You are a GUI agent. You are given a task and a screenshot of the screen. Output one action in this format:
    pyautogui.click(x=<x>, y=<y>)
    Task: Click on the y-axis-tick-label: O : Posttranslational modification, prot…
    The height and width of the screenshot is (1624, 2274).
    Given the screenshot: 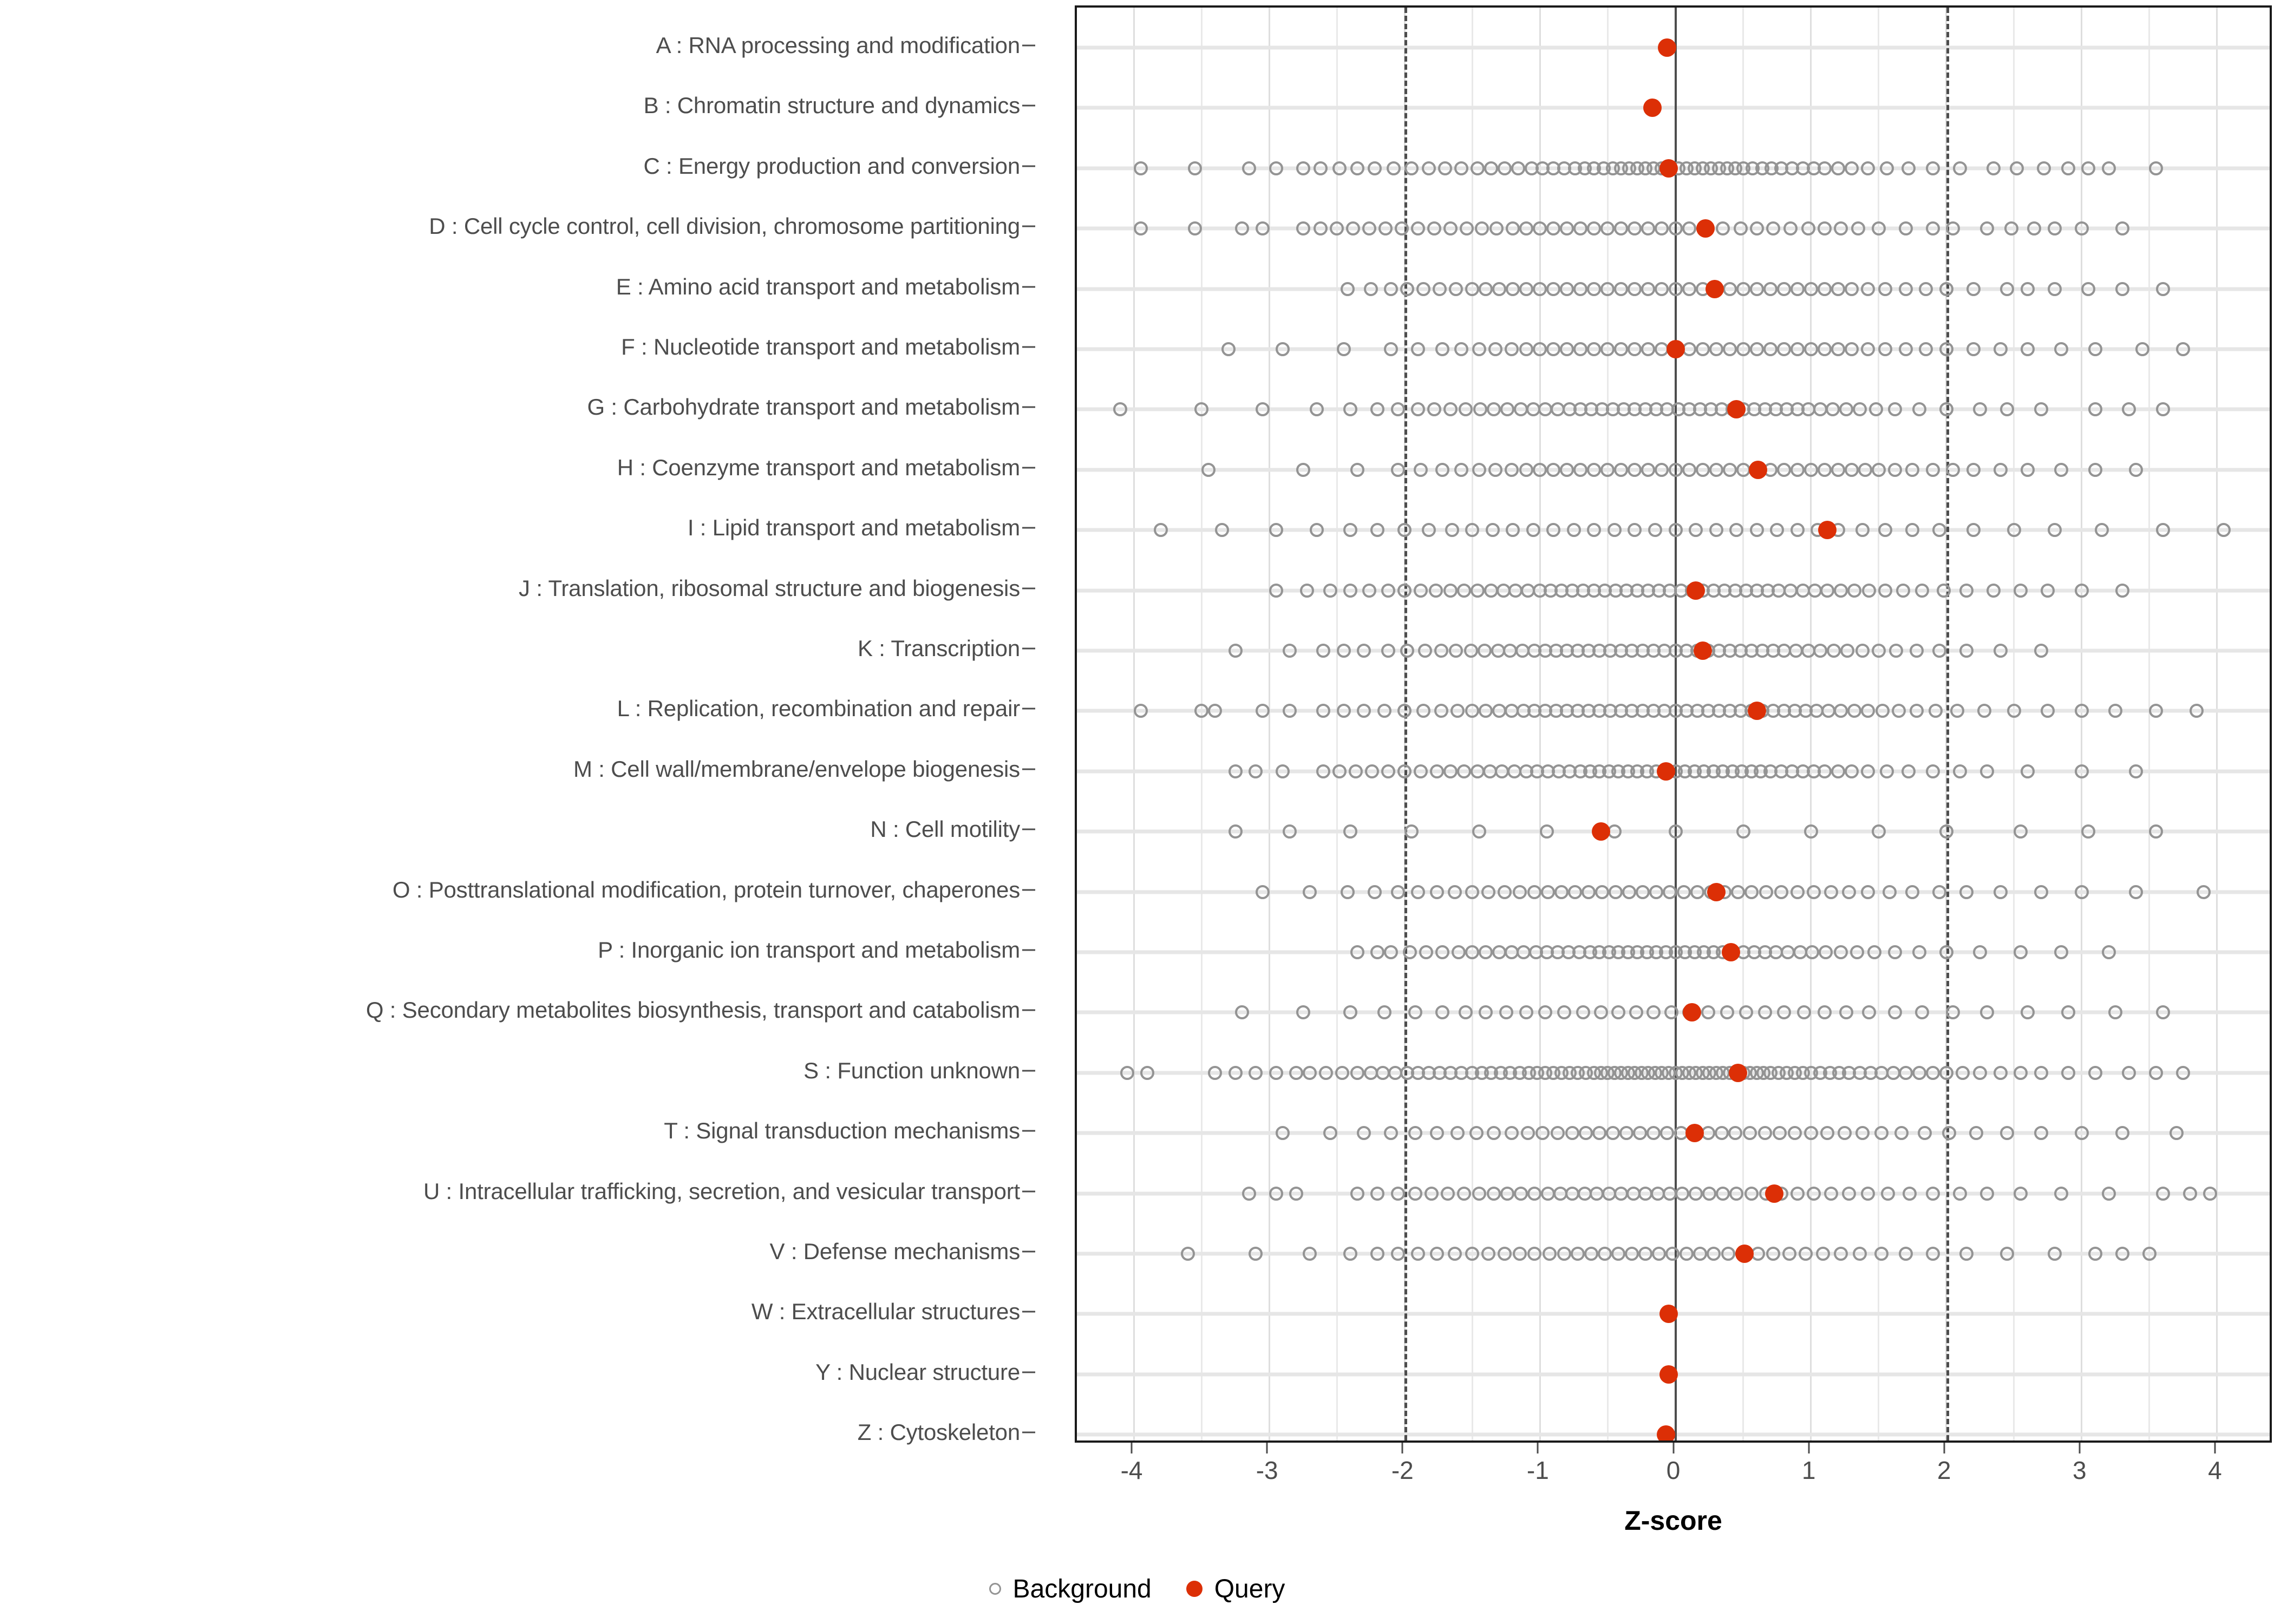 What is the action you would take?
    pyautogui.click(x=706, y=889)
    